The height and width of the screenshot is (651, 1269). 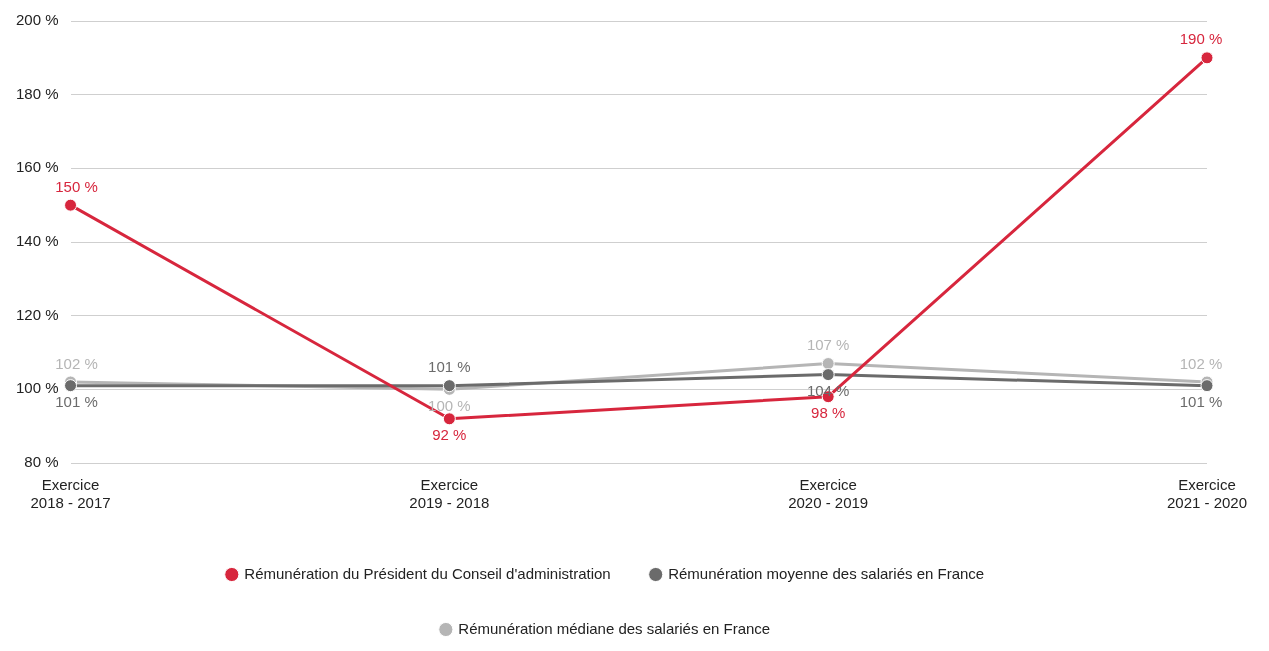 I want to click on data-label: 100 %, so click(x=449, y=405).